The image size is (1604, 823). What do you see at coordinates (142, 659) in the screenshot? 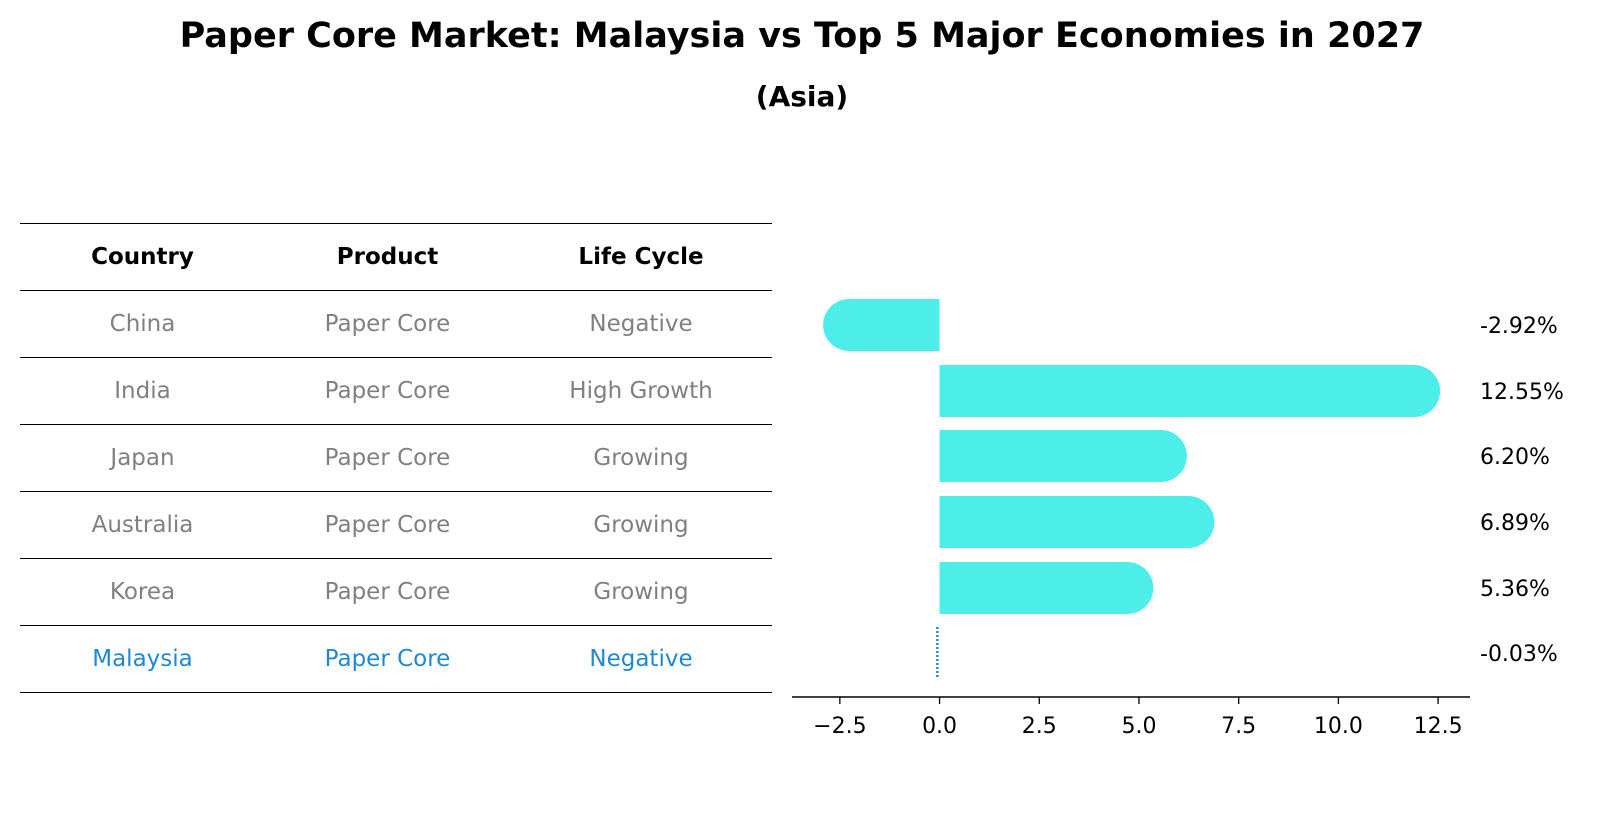
I see `cell-country: Malaysia` at bounding box center [142, 659].